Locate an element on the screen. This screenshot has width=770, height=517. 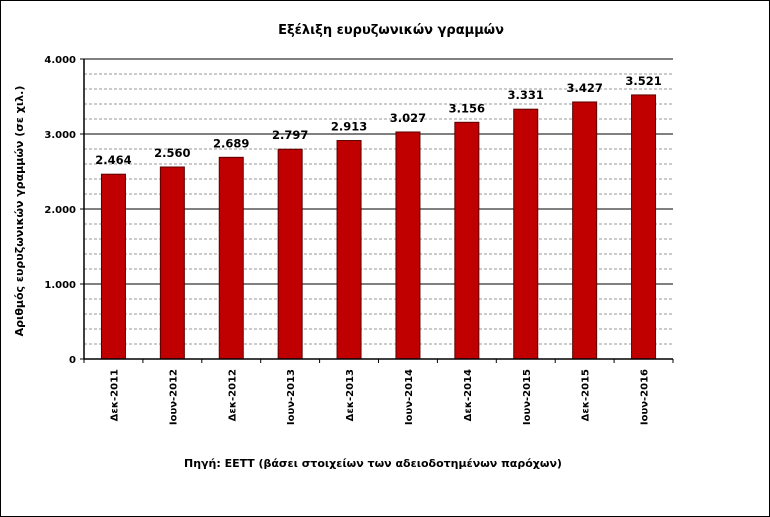
data-label: 3.027 is located at coordinates (408, 118).